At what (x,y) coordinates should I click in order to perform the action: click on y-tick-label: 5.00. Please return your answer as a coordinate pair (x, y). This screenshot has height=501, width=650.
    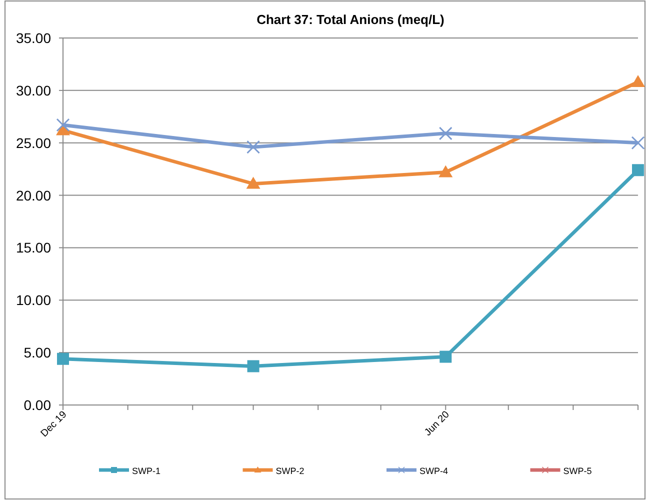
    Looking at the image, I should click on (38, 352).